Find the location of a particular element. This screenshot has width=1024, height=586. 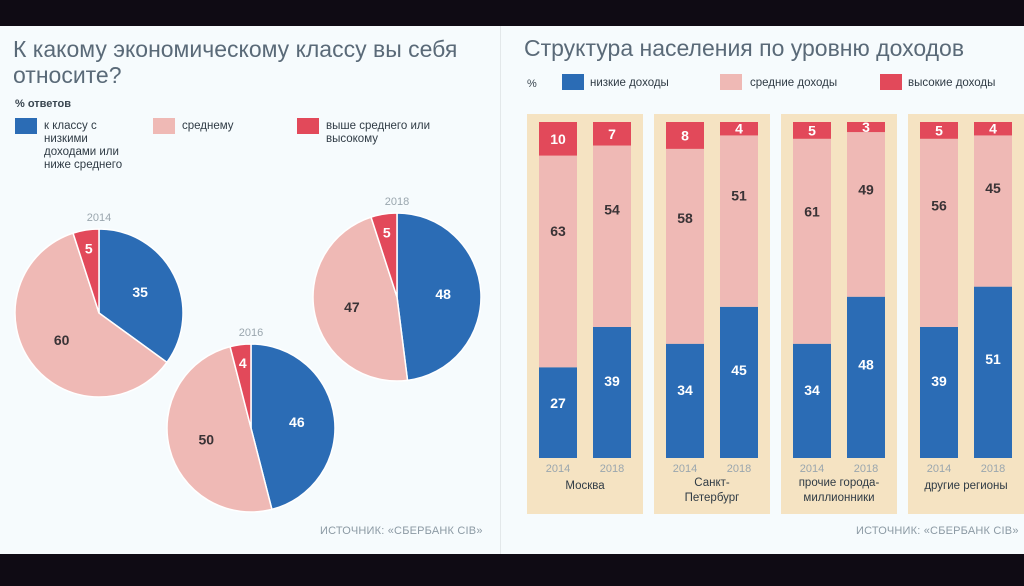

bar-value-label: 10 is located at coordinates (558, 139).